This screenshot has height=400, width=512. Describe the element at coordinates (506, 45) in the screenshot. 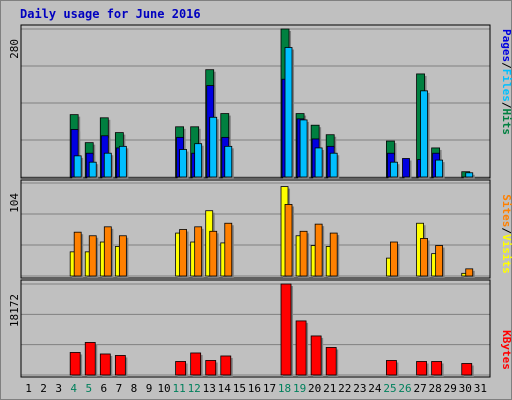

I see `legend-pages: Pages` at that location.